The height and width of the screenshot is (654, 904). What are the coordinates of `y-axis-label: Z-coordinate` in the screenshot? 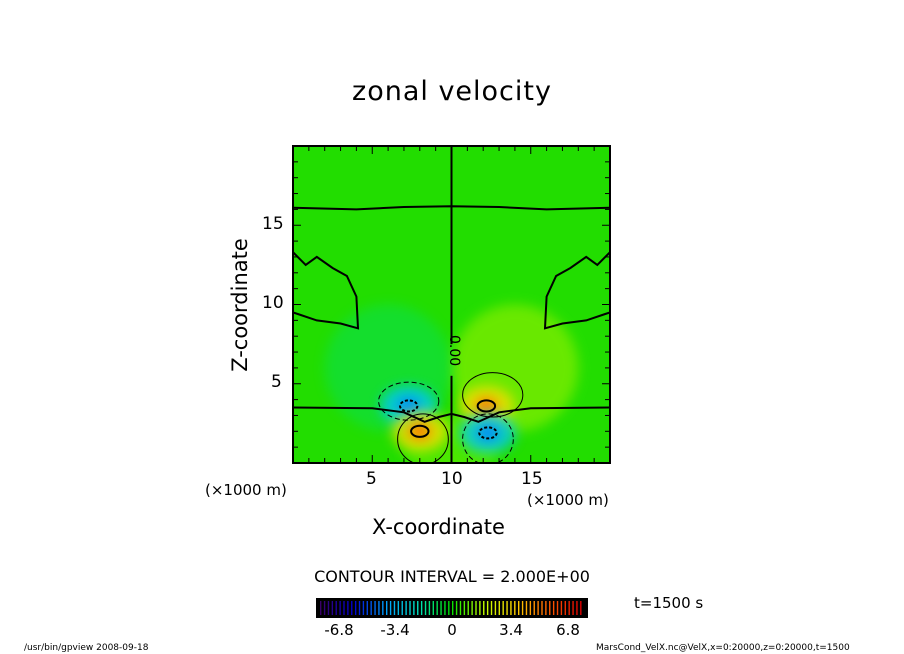 It's located at (240, 305).